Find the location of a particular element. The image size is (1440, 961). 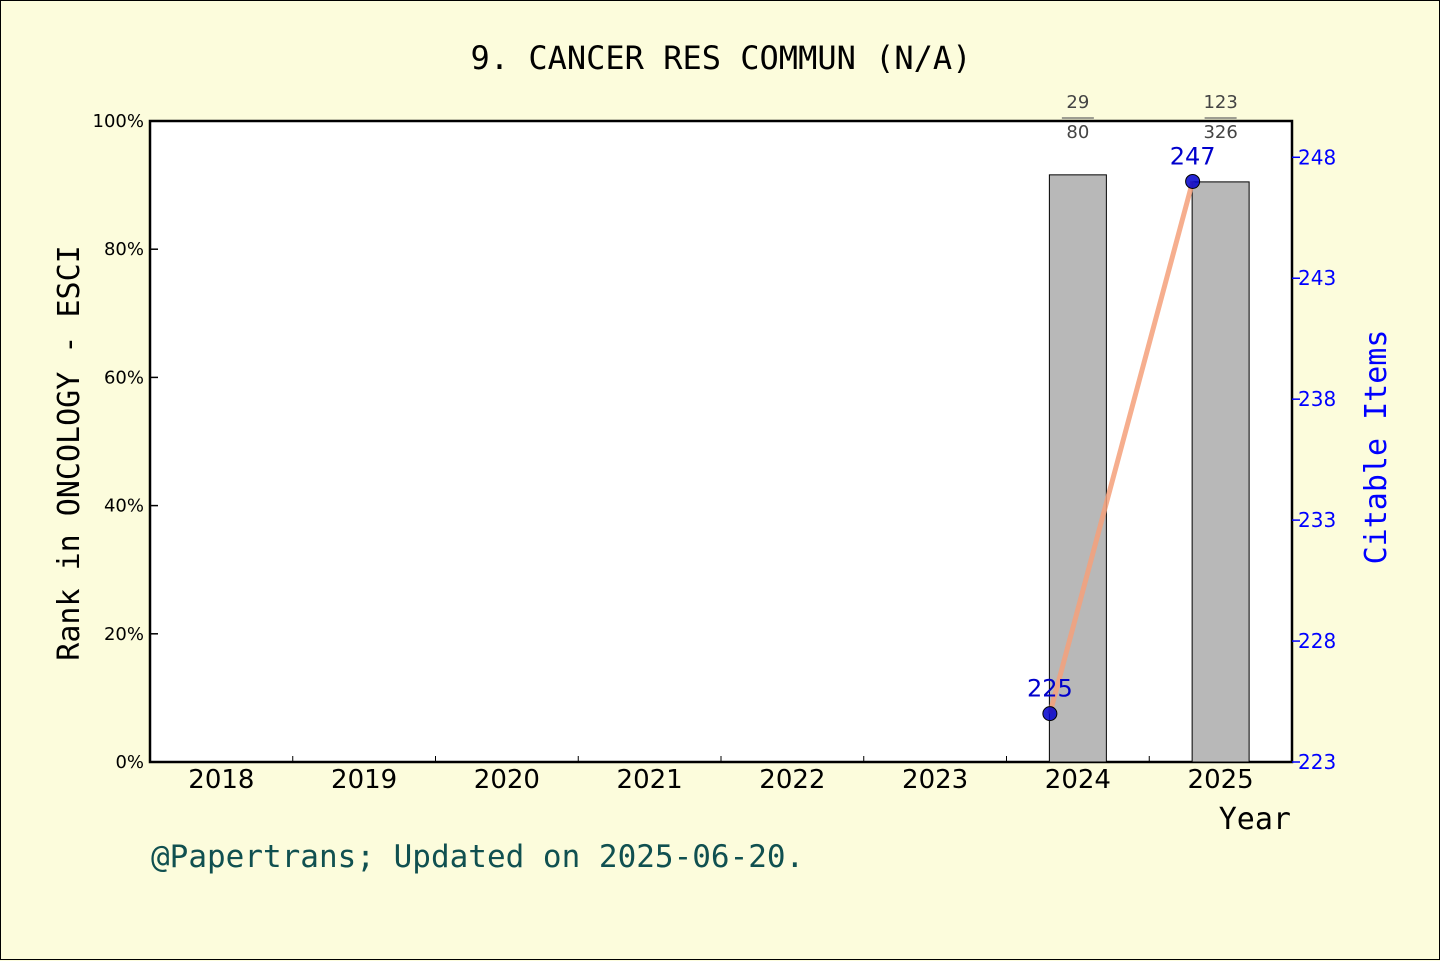

x-axis-label: Year is located at coordinates (1255, 819).